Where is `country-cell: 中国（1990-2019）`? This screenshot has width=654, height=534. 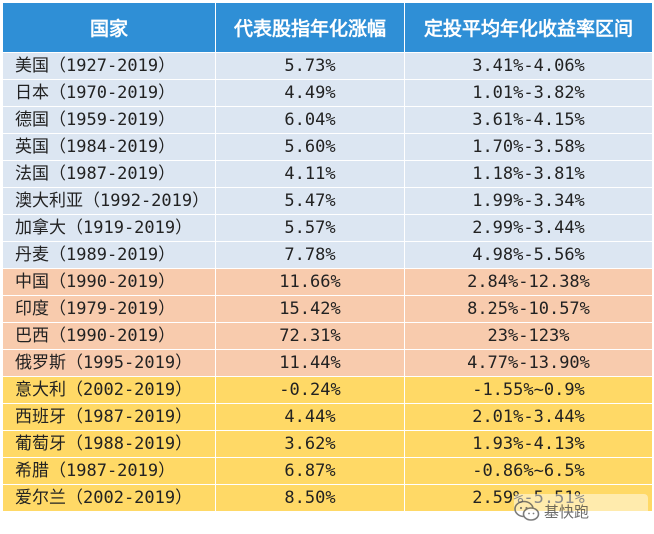
country-cell: 中国（1990-2019） is located at coordinates (109, 282).